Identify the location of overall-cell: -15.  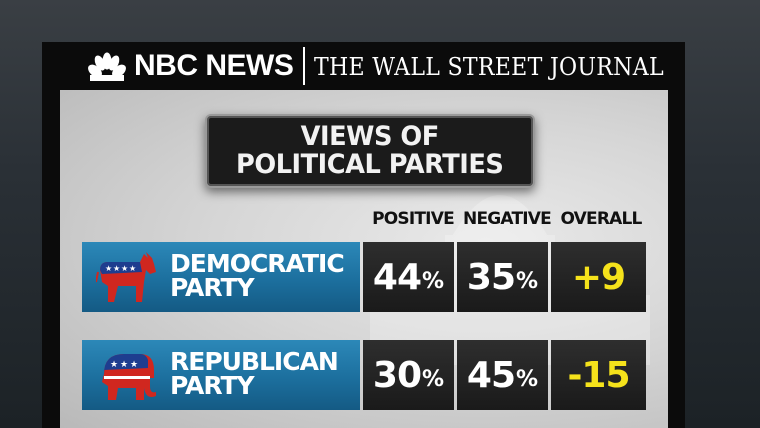
(598, 375).